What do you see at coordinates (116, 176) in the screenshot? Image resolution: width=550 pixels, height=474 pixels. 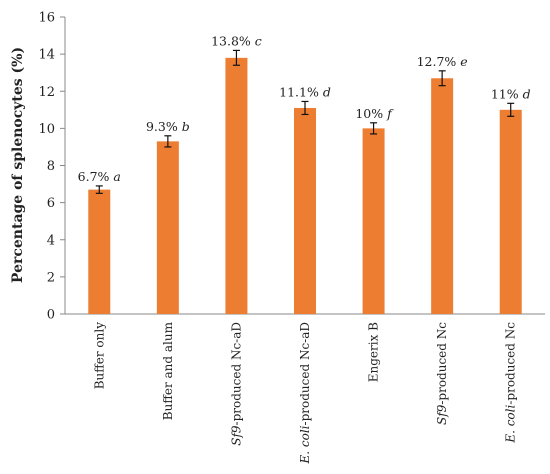 I see `data-label-letter: a` at bounding box center [116, 176].